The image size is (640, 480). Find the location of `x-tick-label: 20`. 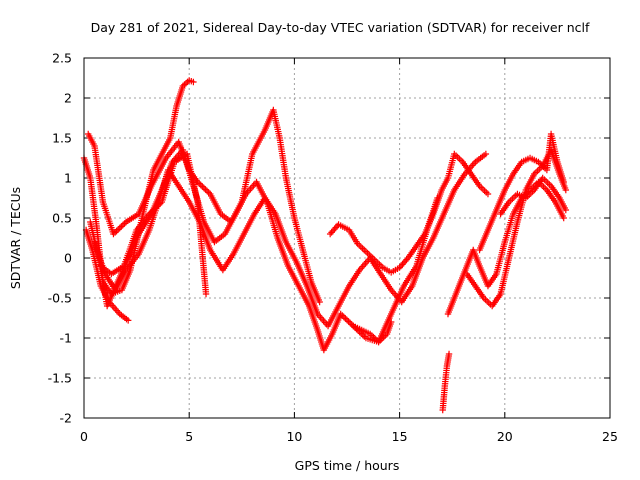

x-tick-label: 20 is located at coordinates (505, 436).